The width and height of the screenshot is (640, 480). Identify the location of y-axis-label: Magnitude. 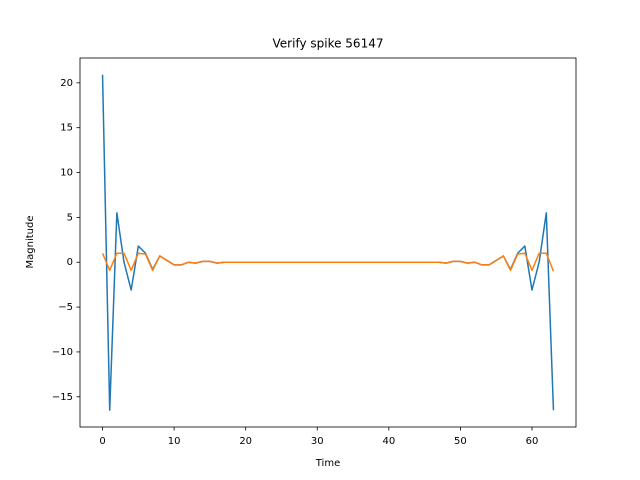
(30, 242).